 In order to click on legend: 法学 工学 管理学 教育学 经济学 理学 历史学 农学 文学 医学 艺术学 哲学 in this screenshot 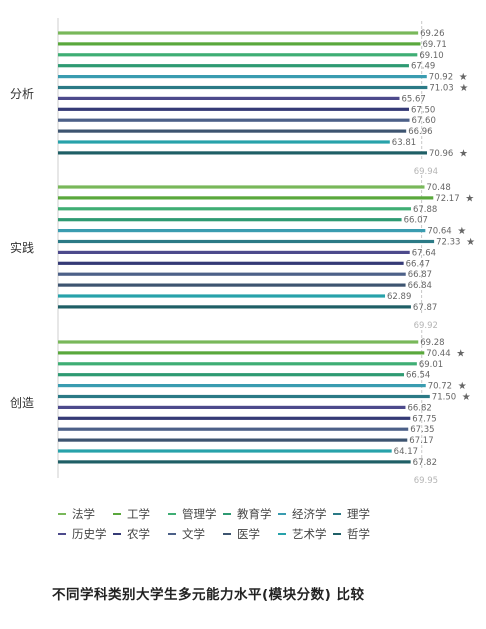, I will do `click(223, 524)`.